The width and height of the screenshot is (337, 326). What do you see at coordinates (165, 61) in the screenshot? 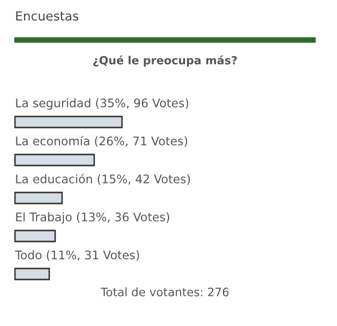
I see `text: ¿Qué le preocupa más?` at bounding box center [165, 61].